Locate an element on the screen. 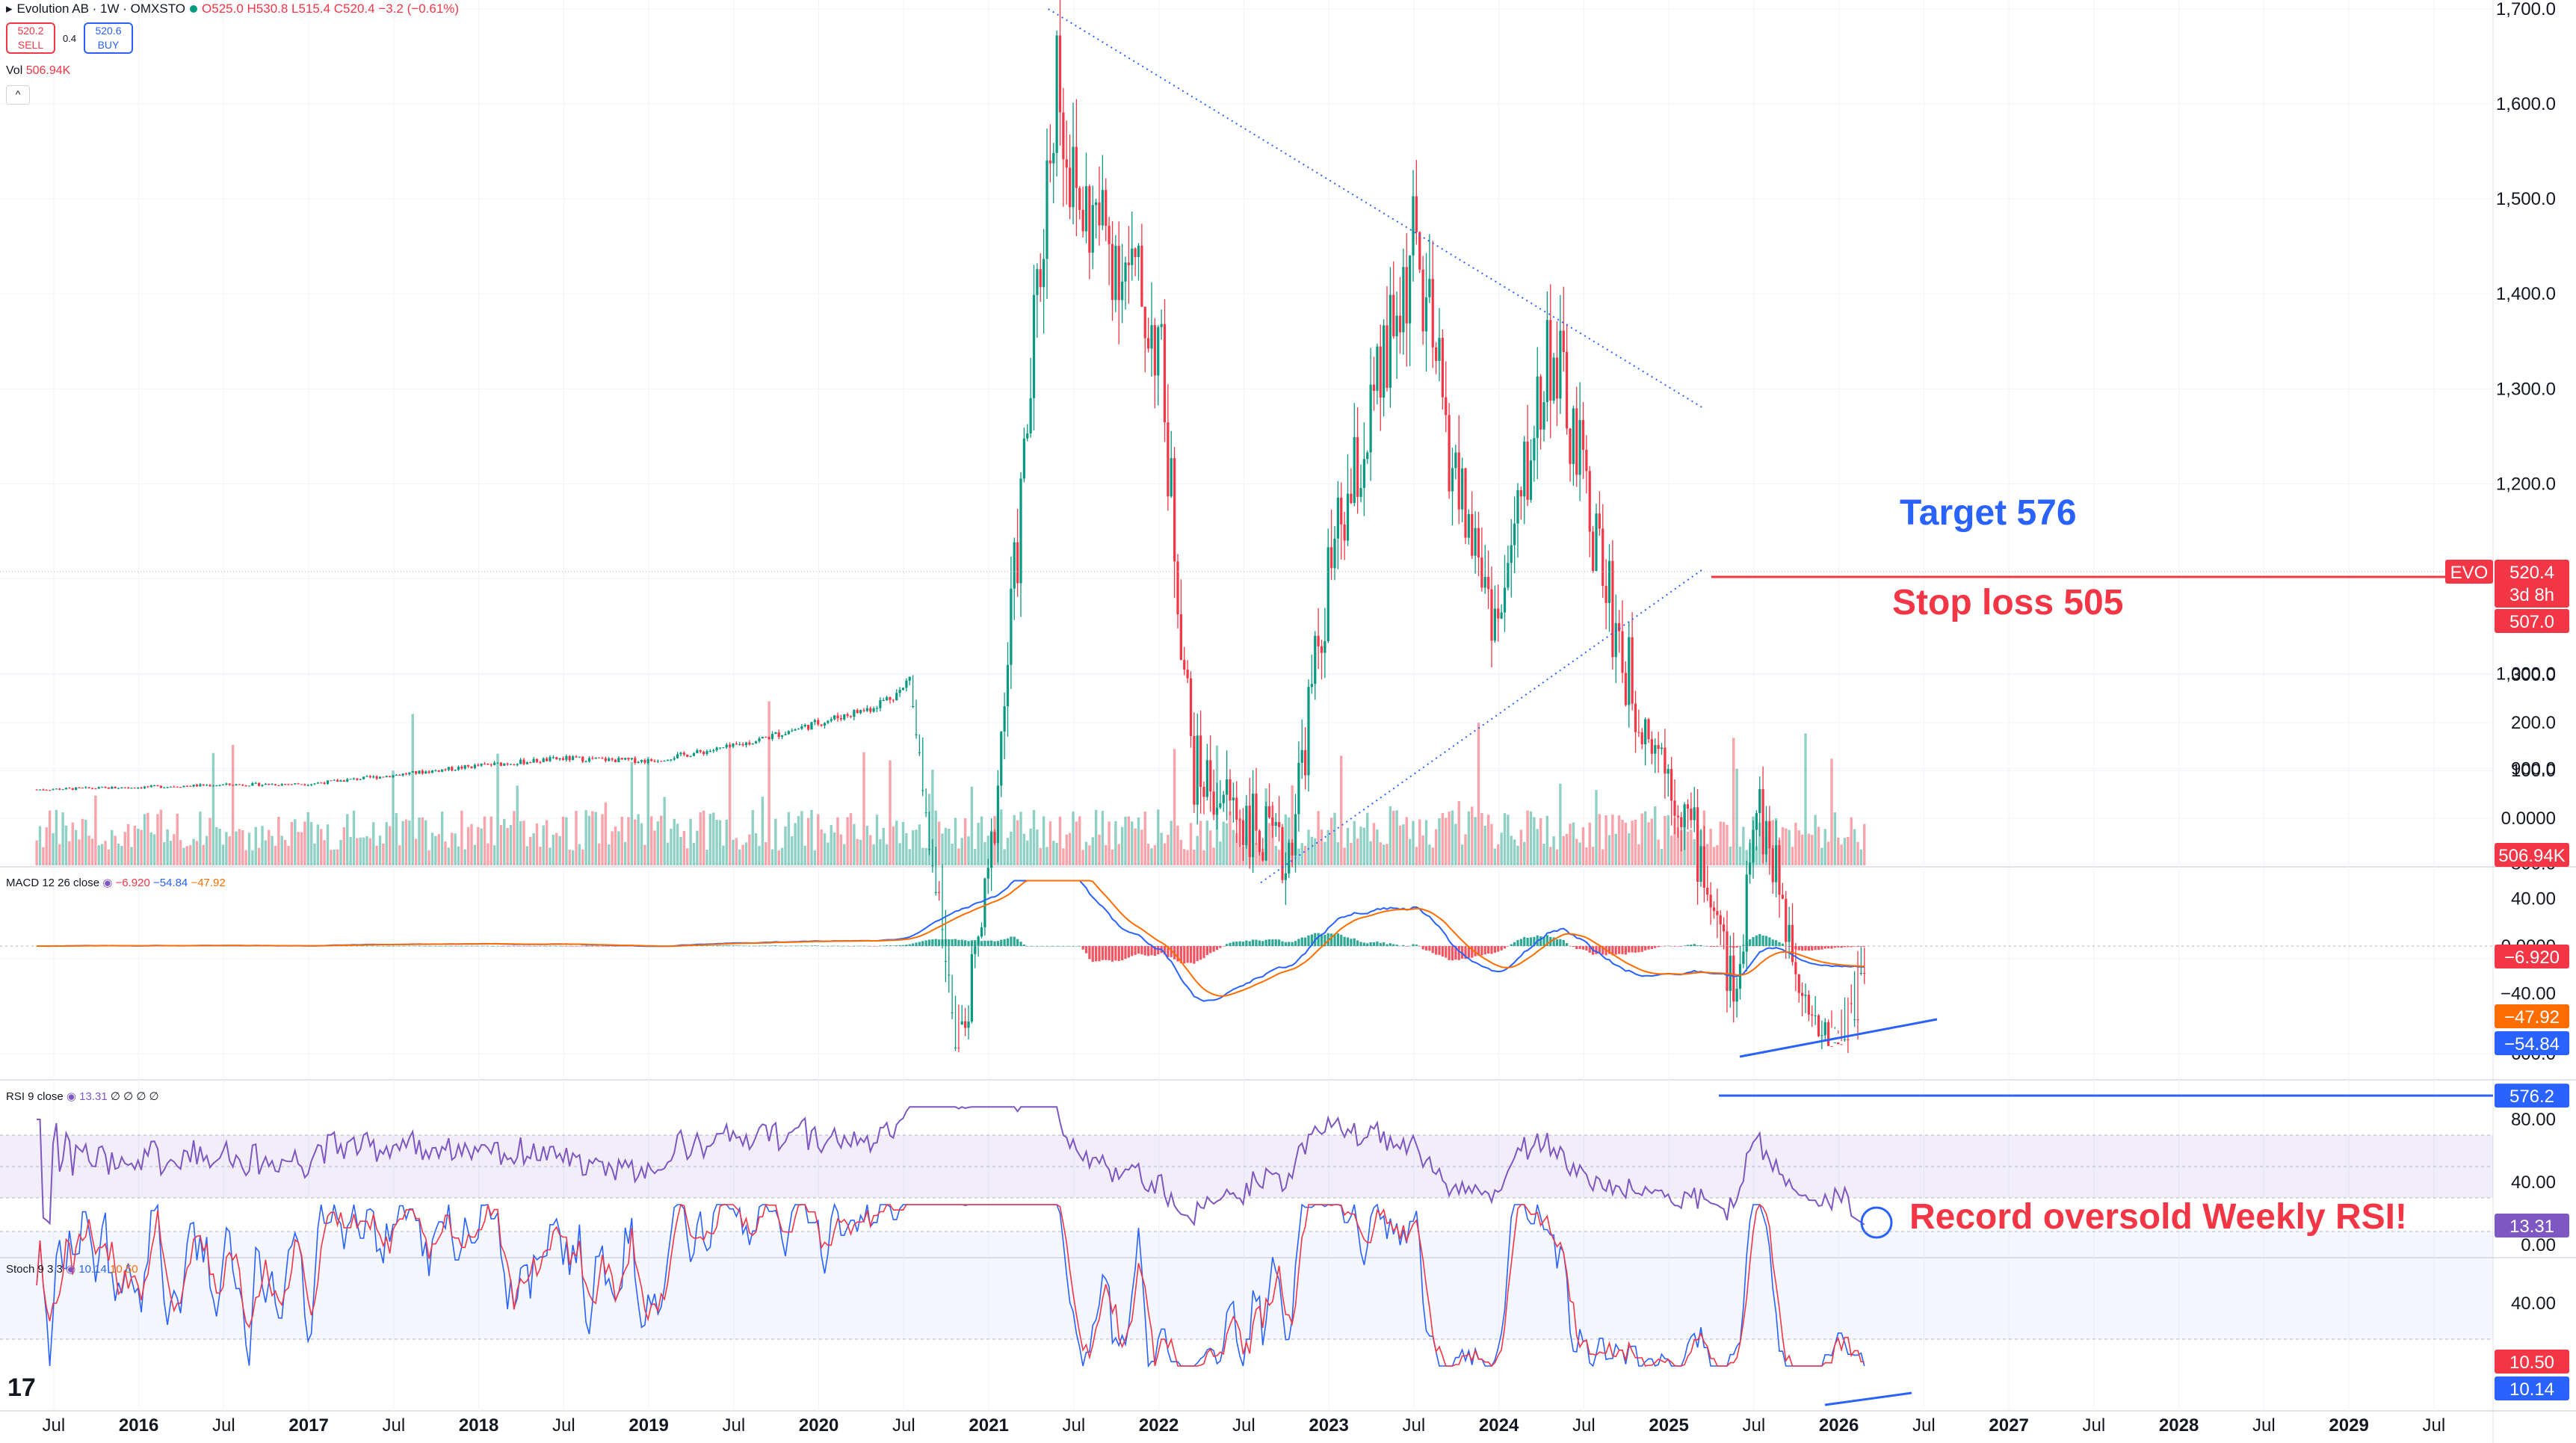  rsi-pane is located at coordinates (1247, 1172).